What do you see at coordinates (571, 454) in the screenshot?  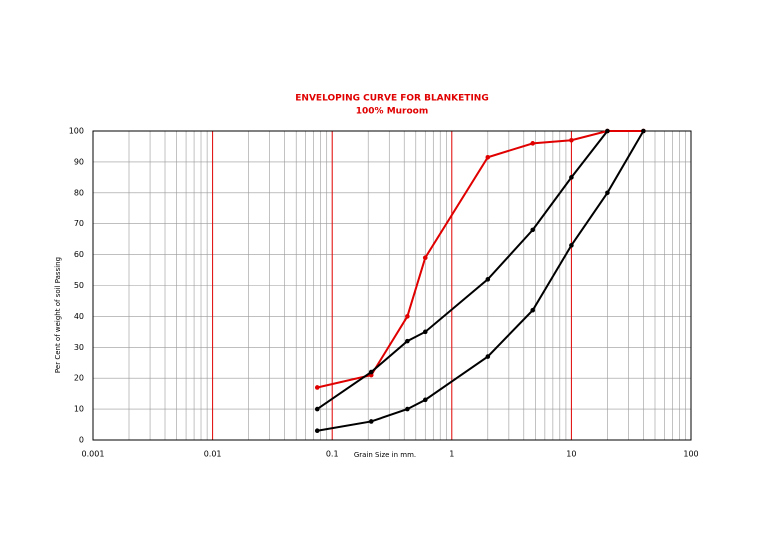 I see `x-tick-label: 10` at bounding box center [571, 454].